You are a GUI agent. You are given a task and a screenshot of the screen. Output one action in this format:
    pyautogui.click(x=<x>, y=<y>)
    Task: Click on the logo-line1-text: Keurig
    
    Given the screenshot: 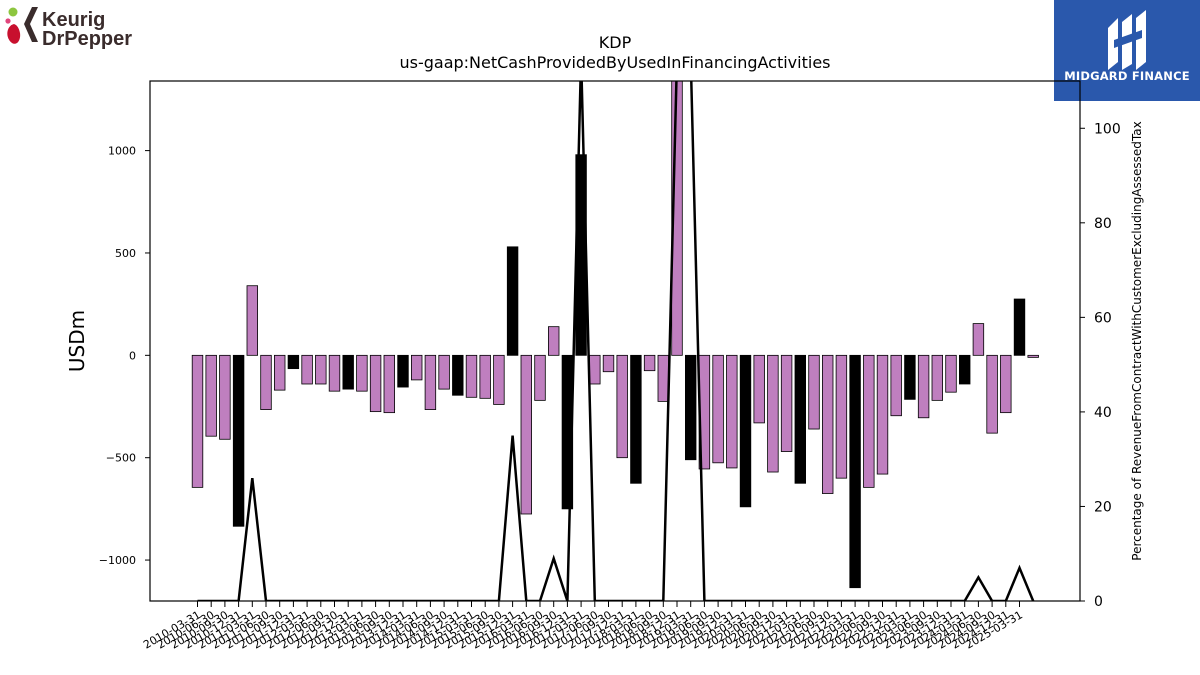 What is the action you would take?
    pyautogui.click(x=73, y=20)
    